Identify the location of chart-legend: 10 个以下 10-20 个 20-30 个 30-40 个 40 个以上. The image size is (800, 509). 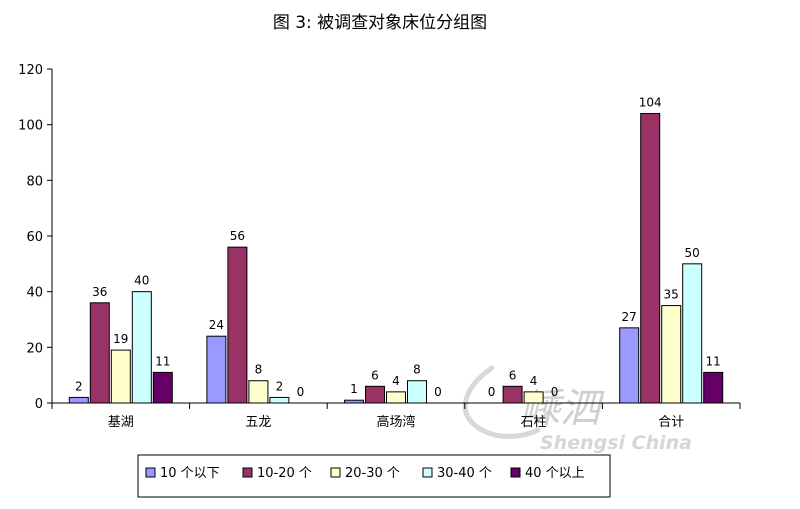
(374, 476).